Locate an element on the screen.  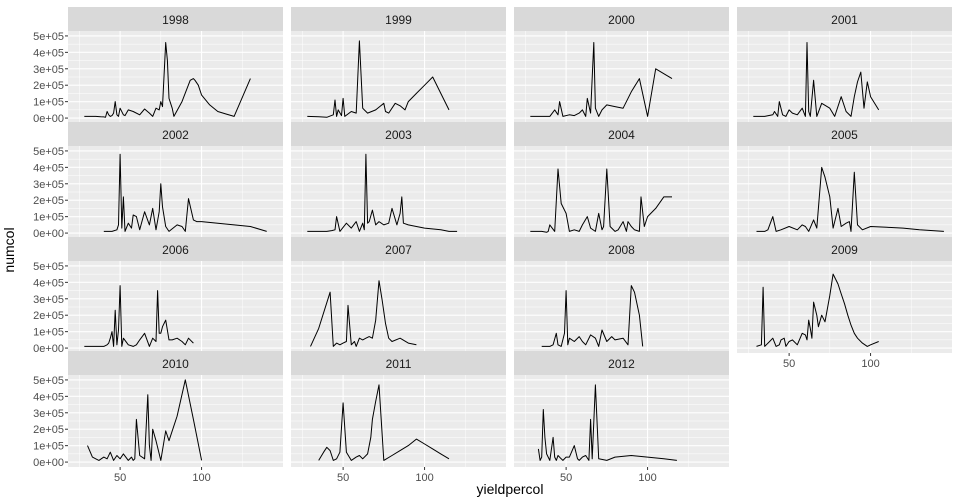
facet-strip-label: 2003 is located at coordinates (398, 135).